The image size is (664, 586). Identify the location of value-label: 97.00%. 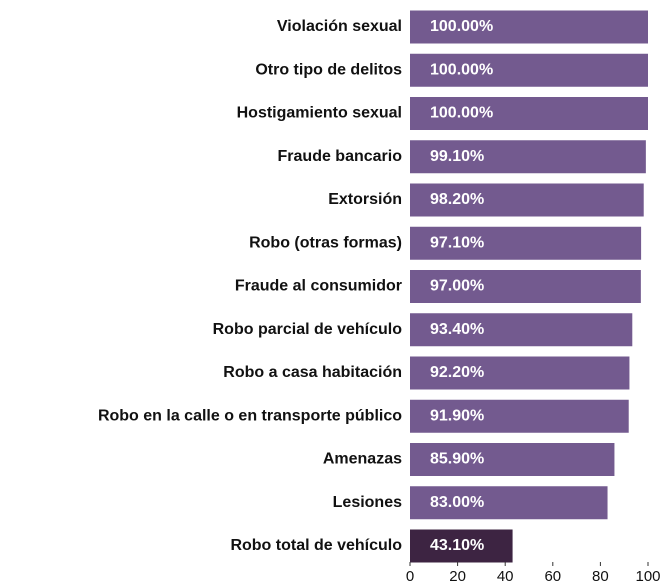
(457, 286).